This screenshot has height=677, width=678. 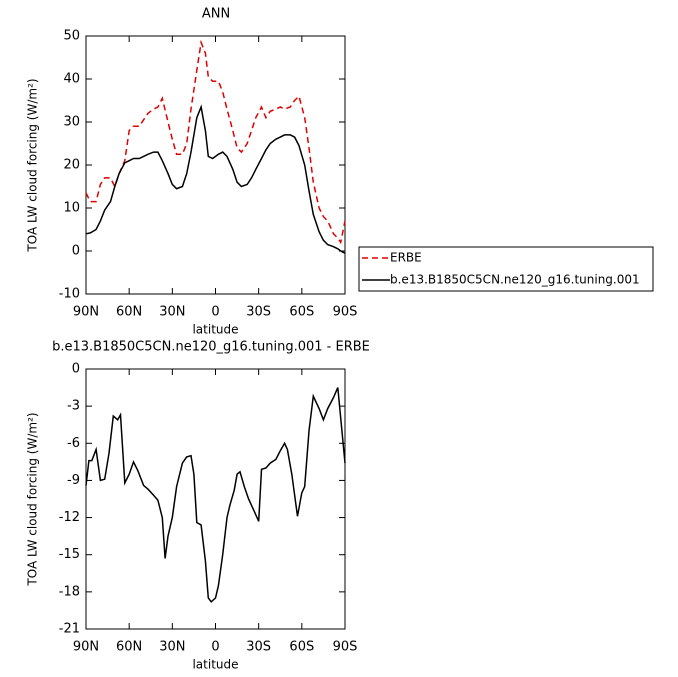 I want to click on legend-box, so click(x=506, y=269).